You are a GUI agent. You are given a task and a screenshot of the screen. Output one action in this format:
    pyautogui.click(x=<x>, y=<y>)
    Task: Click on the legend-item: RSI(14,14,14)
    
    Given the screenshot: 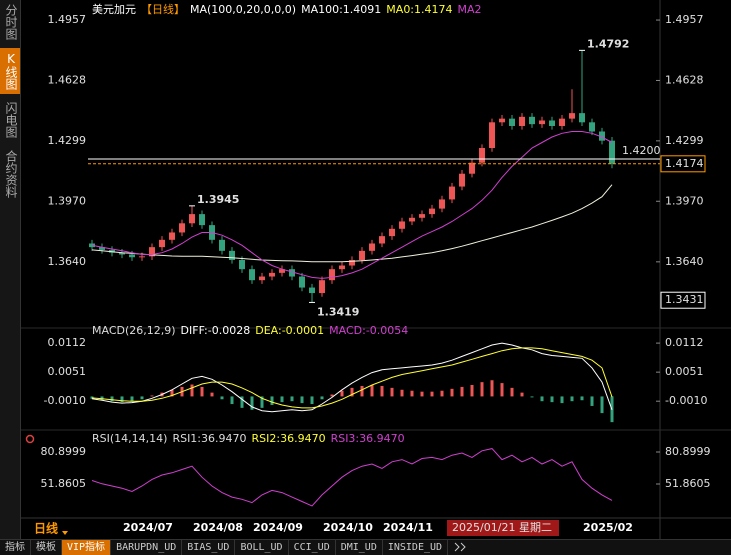 What is the action you would take?
    pyautogui.click(x=129, y=438)
    